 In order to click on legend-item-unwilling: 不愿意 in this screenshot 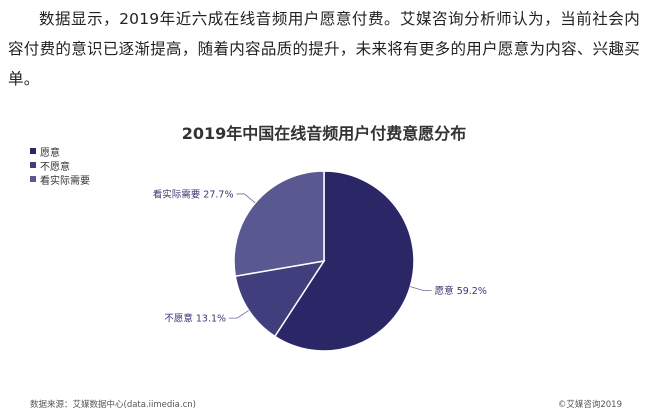, I will do `click(60, 165)`.